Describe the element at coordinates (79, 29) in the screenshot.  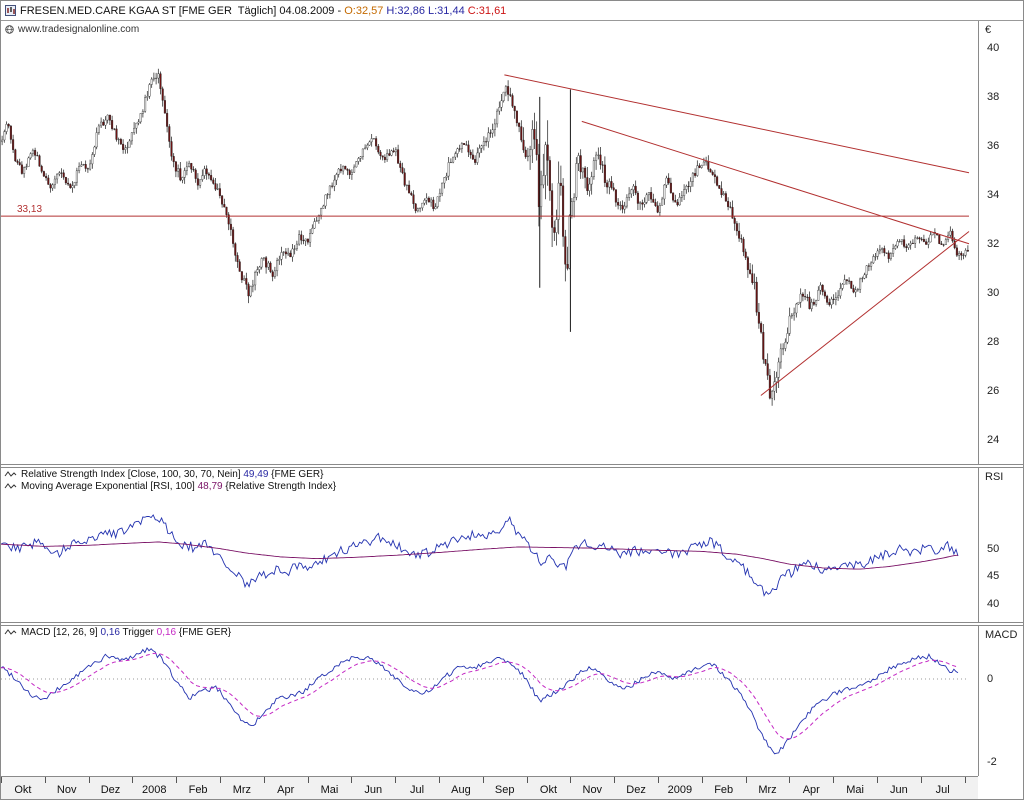
I see `watermark-text: www.tradesignalonline.com` at that location.